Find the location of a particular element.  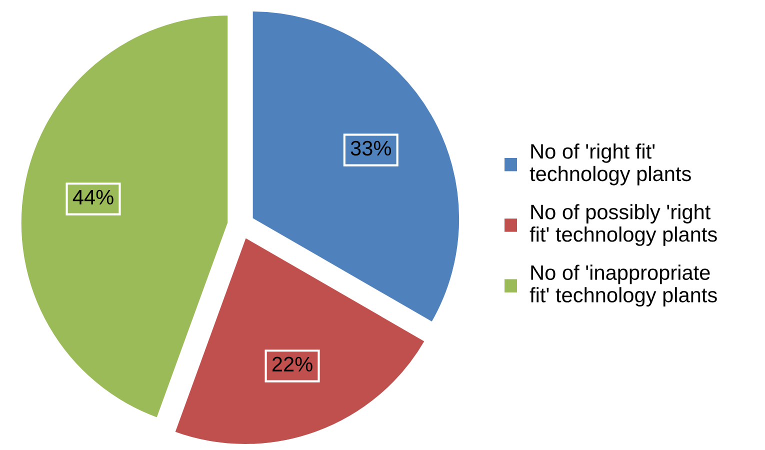

legend-label: No of possibly 'right fit' technology plants is located at coordinates (623, 225).